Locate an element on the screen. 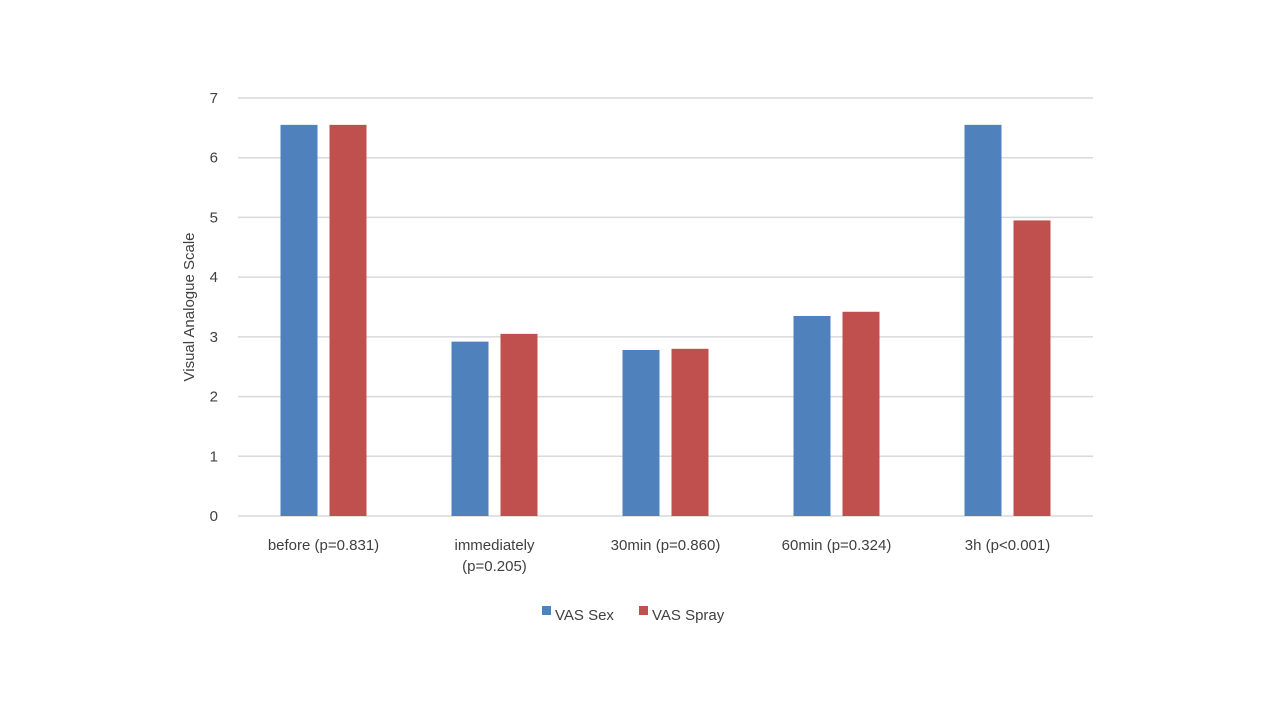 The width and height of the screenshot is (1280, 720). y-tick-label: 1 is located at coordinates (214, 456).